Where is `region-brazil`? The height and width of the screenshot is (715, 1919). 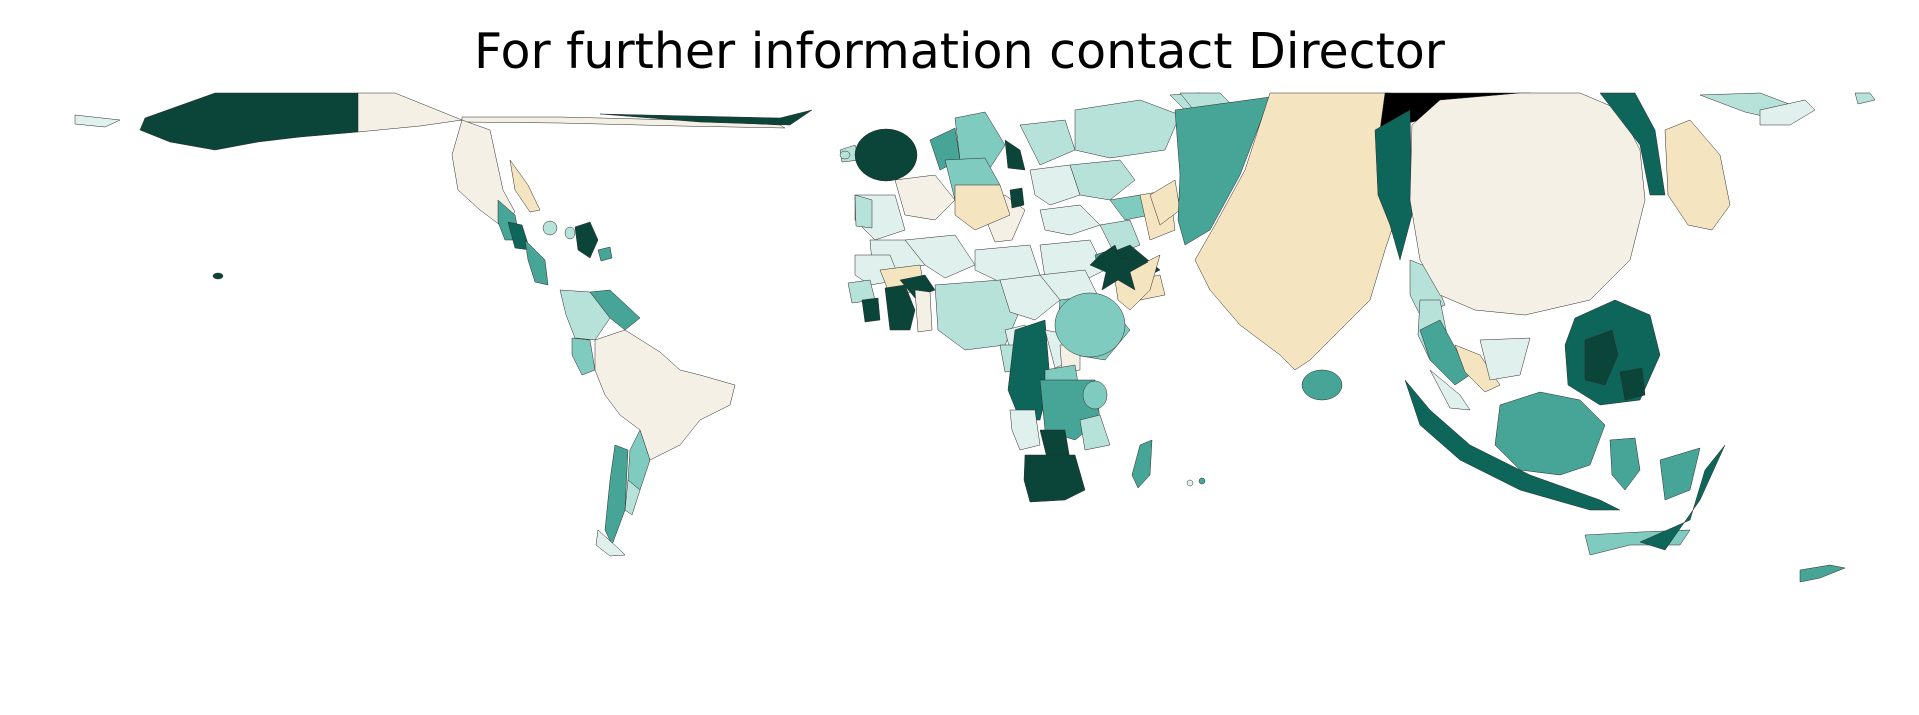 region-brazil is located at coordinates (665, 395).